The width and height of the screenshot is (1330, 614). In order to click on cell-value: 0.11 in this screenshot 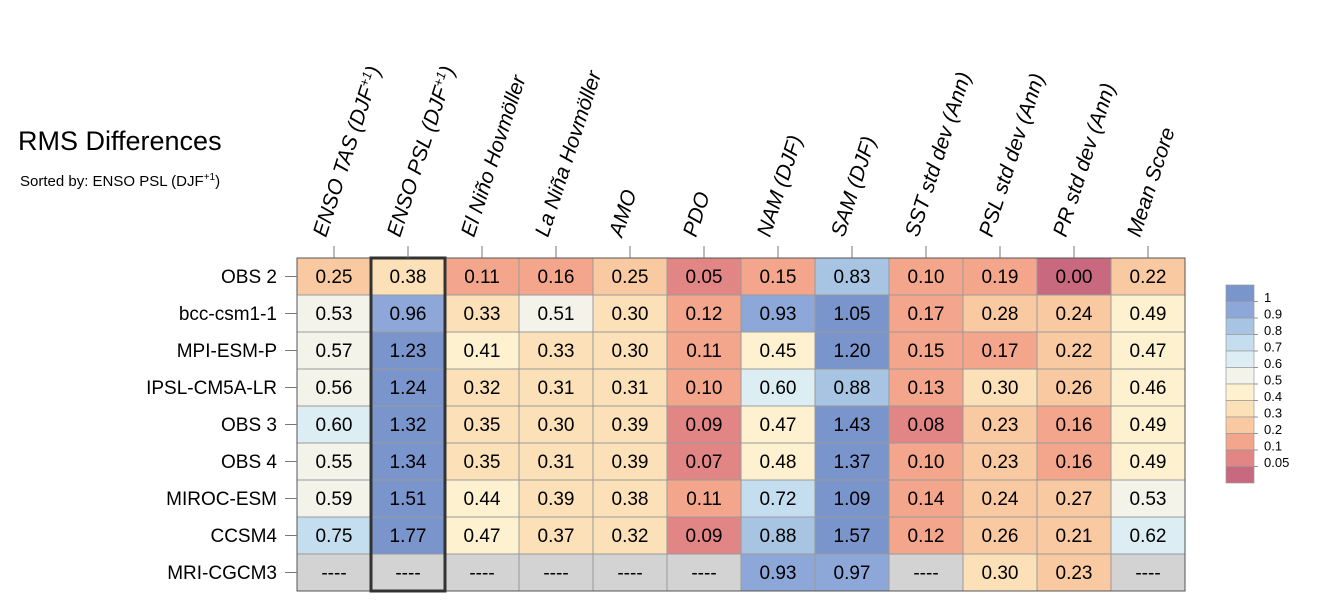, I will do `click(704, 499)`.